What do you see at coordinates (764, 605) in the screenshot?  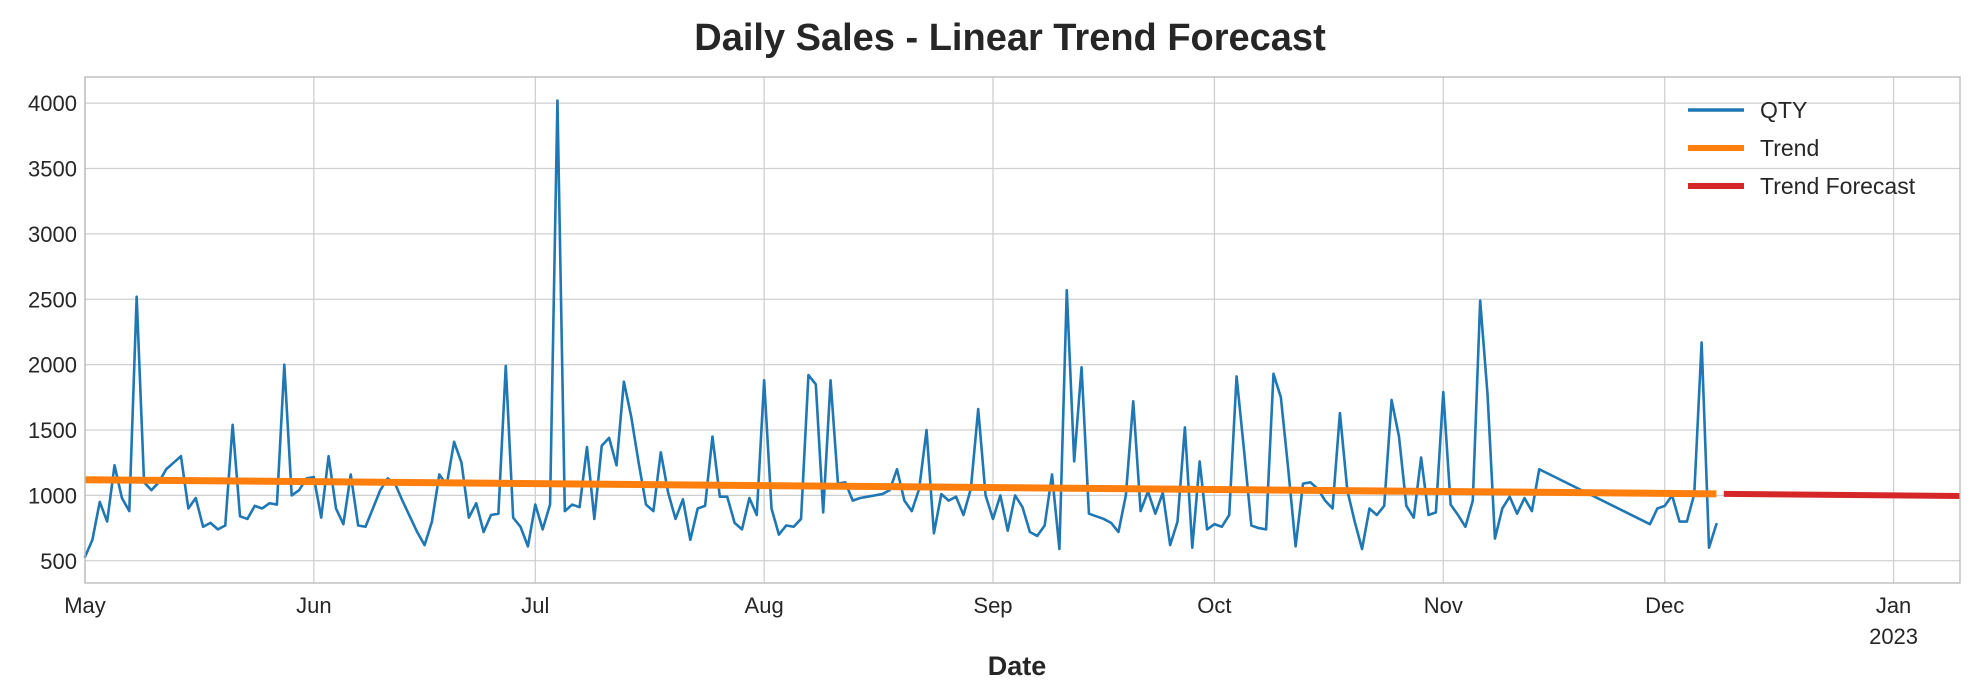 I see `x-tick-label: Aug` at bounding box center [764, 605].